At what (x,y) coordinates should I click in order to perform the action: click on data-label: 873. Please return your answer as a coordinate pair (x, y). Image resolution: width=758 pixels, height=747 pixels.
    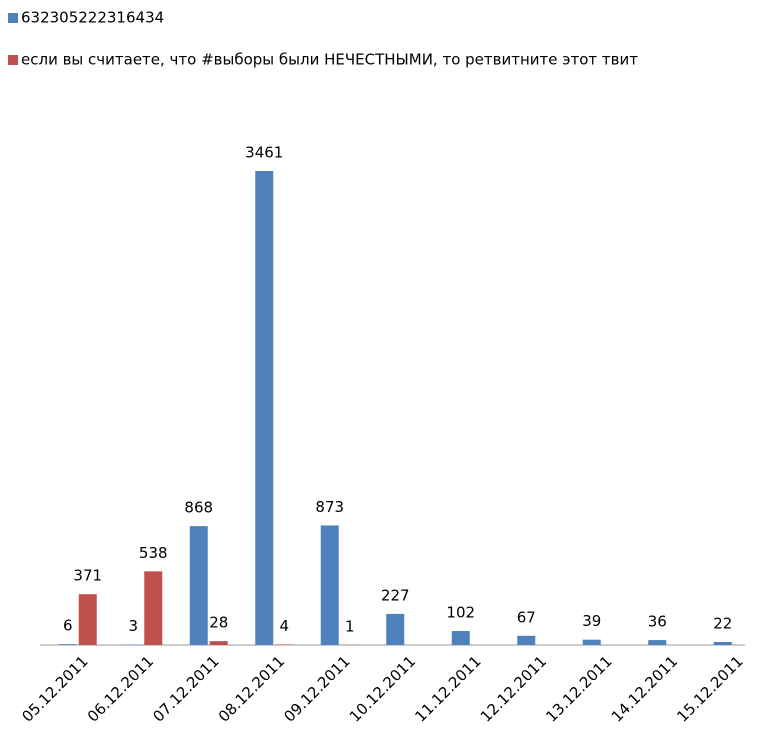
    Looking at the image, I should click on (329, 507).